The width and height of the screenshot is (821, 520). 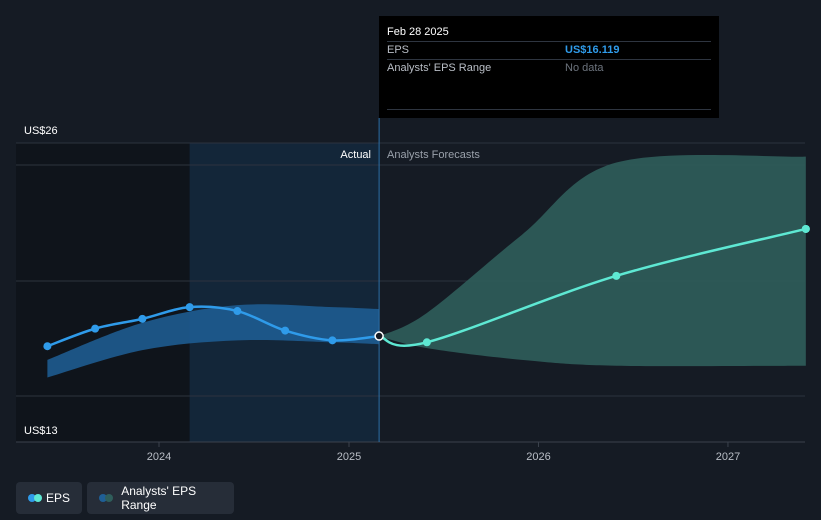 I want to click on actual-label: Actual, so click(x=355, y=155).